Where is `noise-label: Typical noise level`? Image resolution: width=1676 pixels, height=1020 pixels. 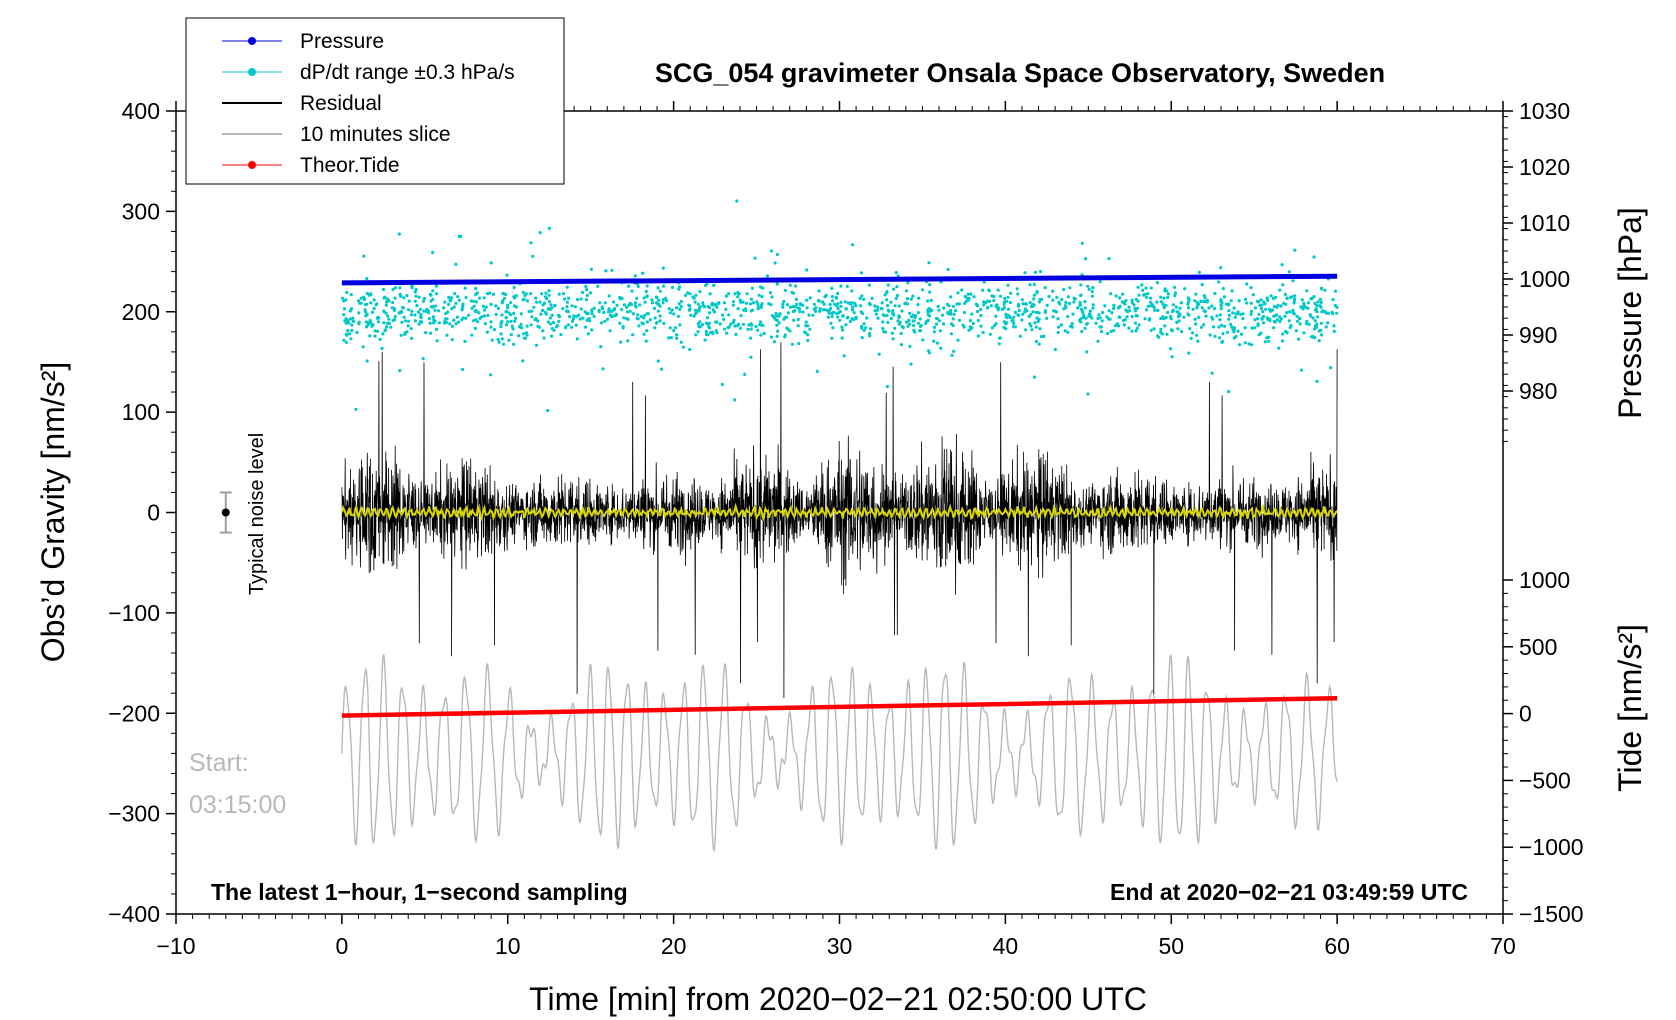 noise-label: Typical noise level is located at coordinates (257, 514).